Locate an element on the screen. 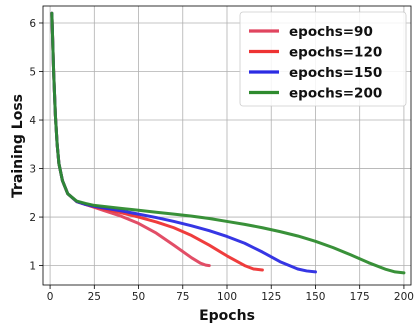 This screenshot has height=326, width=414. legend-label-4: epochs=200 is located at coordinates (335, 94).